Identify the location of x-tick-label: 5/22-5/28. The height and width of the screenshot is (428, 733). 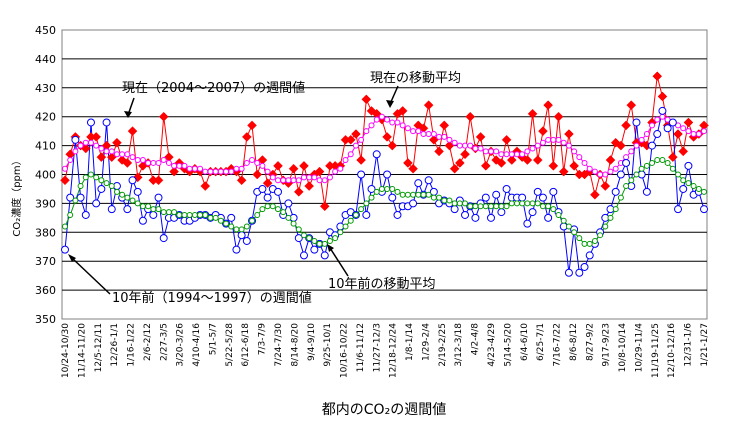
(230, 345).